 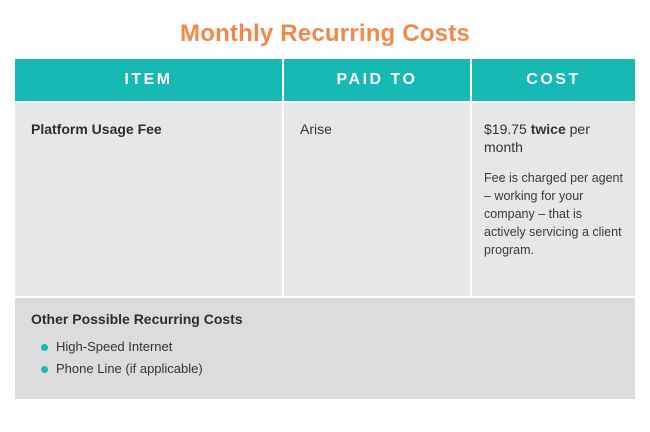 I want to click on item-name: Platform Usage Fee, so click(x=96, y=129).